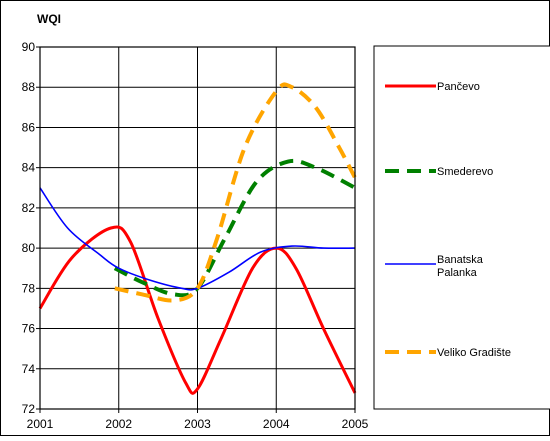  I want to click on series-line-smederevo, so click(234, 228).